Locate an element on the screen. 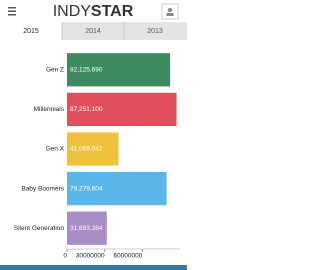 The height and width of the screenshot is (270, 320). value-label: 79,279,604 is located at coordinates (86, 188).